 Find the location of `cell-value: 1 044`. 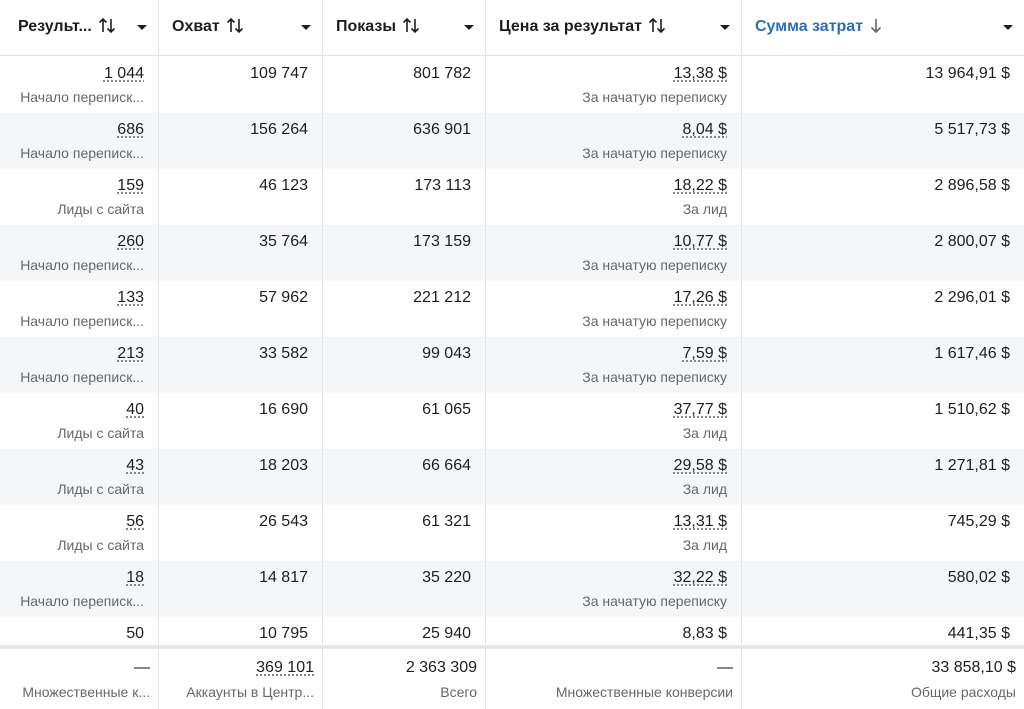

cell-value: 1 044 is located at coordinates (123, 73).